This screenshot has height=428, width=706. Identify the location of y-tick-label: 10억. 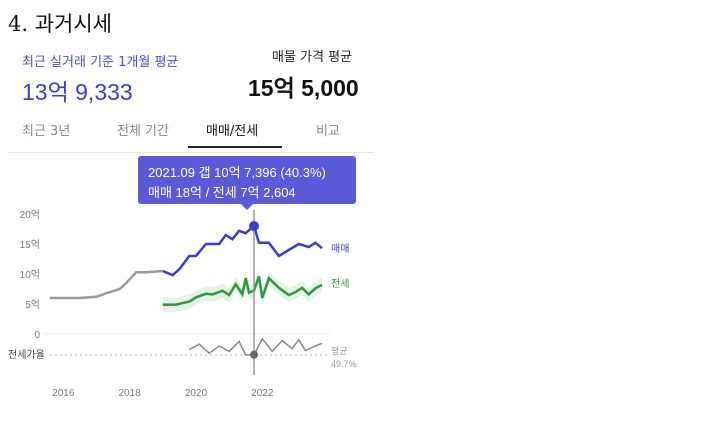
(30, 275).